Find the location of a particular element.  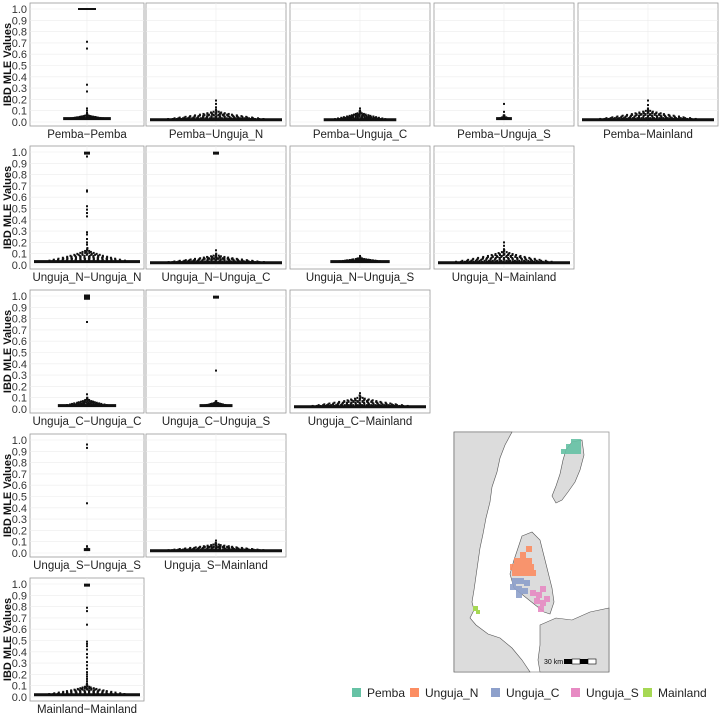

swarm-base is located at coordinates (360, 120).